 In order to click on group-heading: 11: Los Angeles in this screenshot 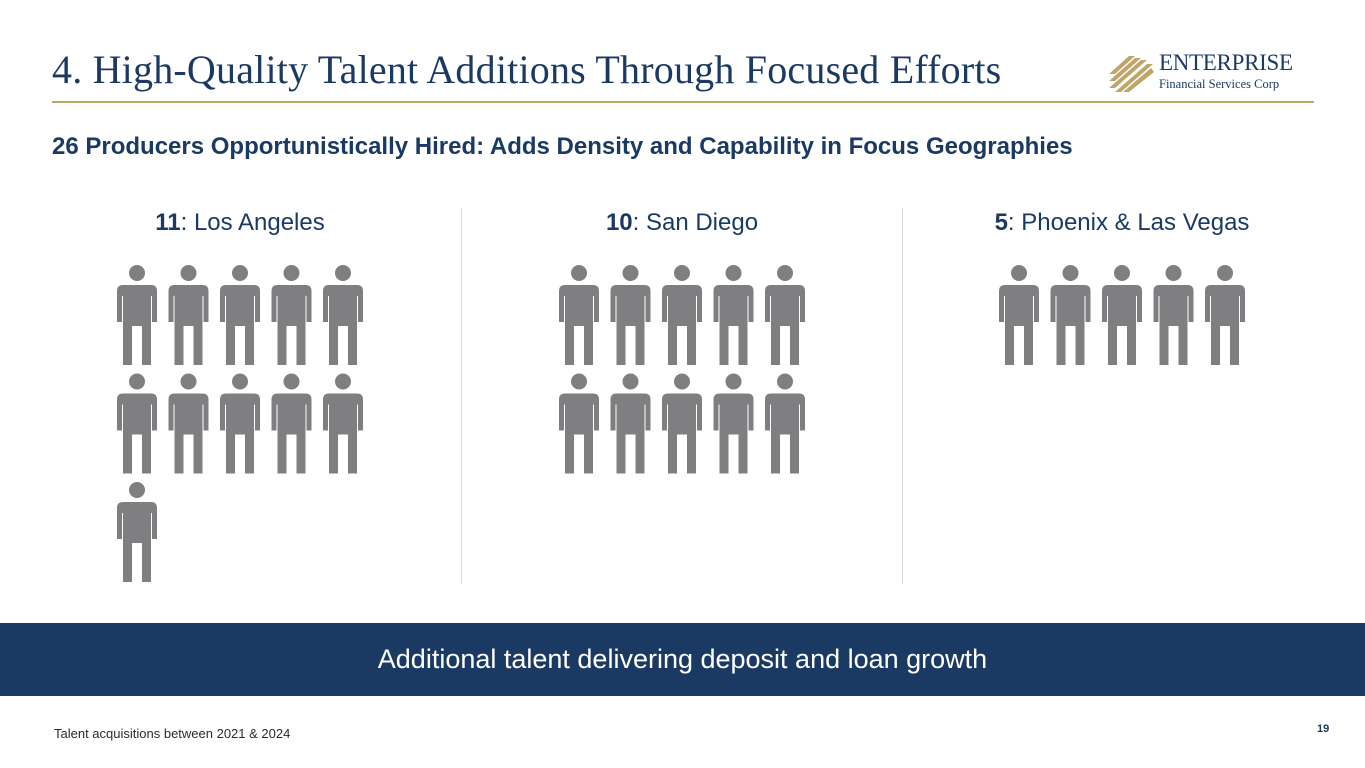, I will do `click(240, 223)`.